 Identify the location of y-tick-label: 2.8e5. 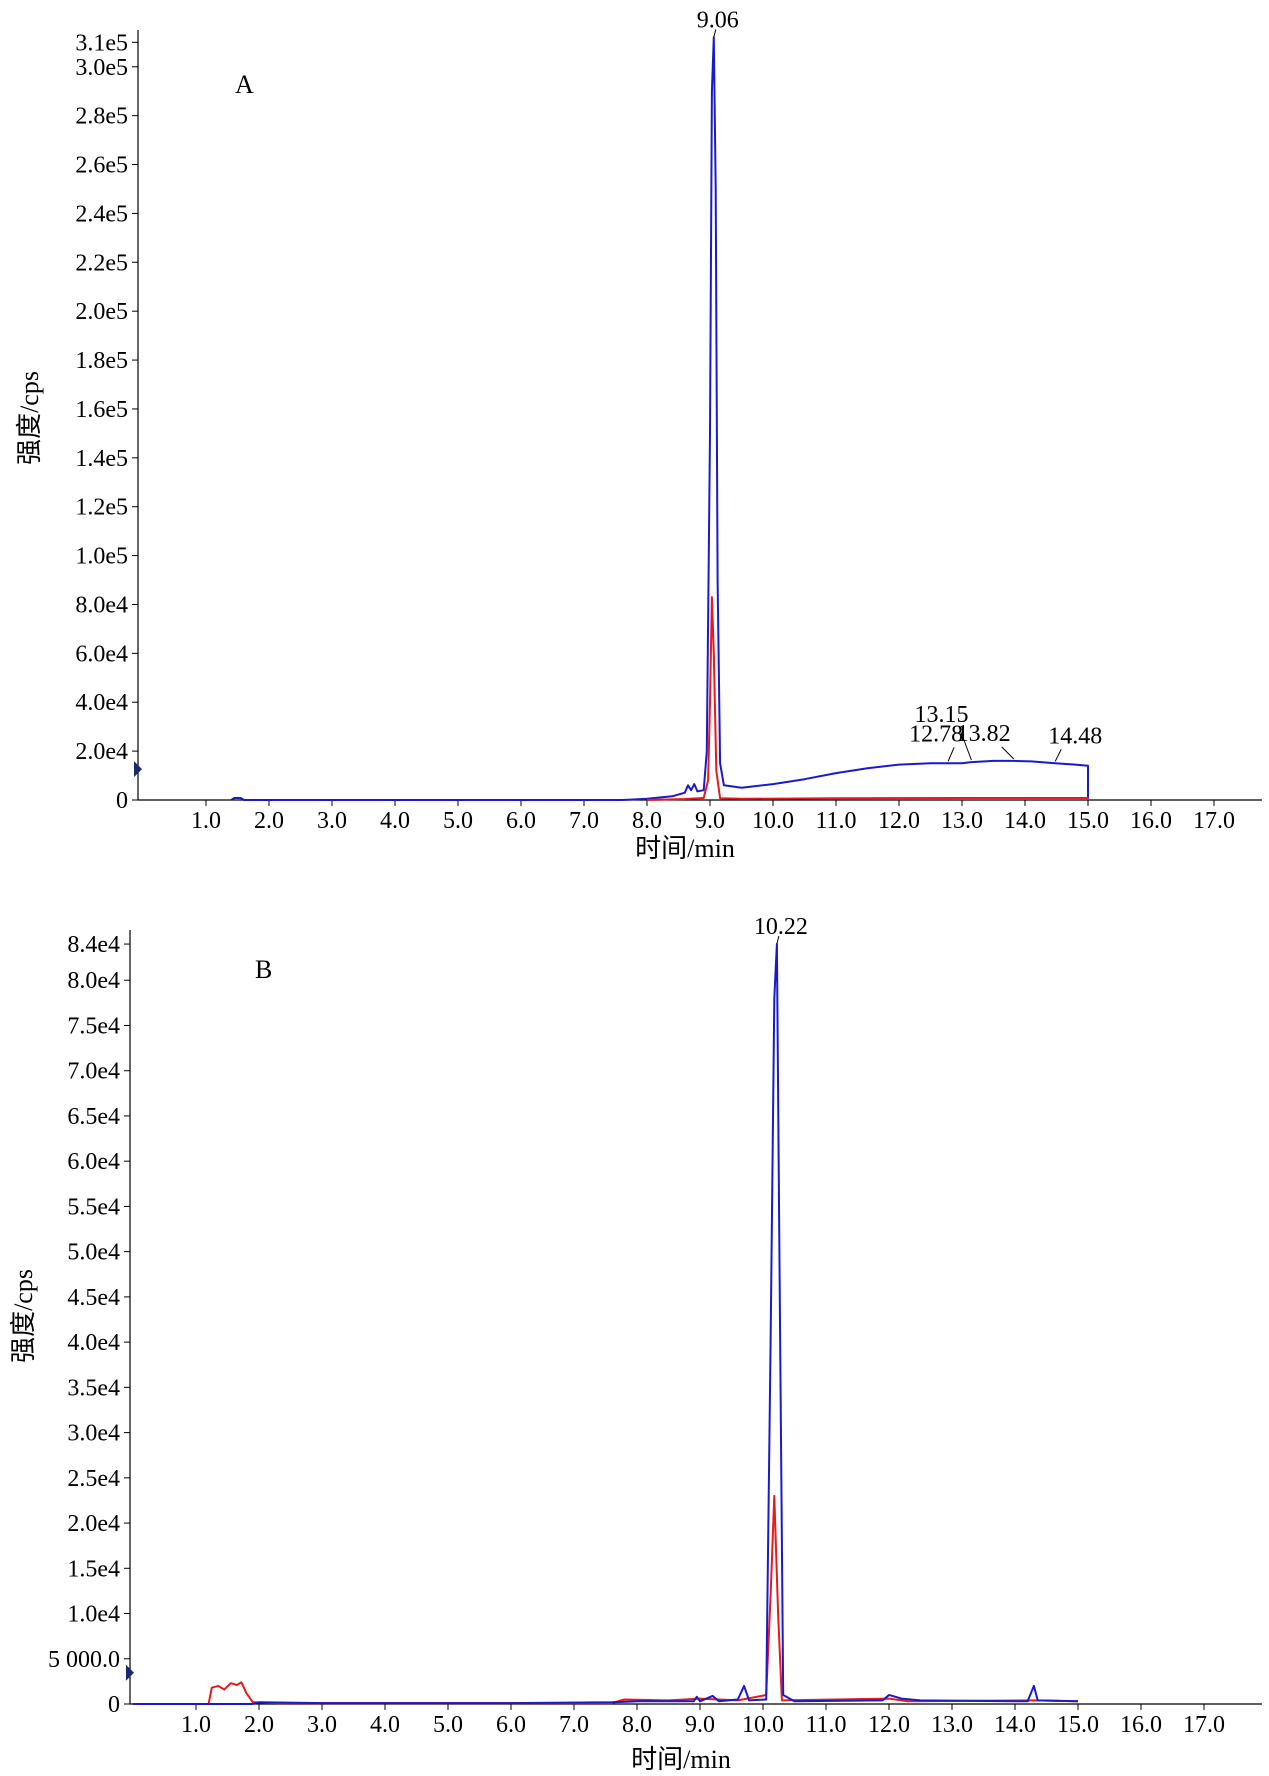
(101, 117).